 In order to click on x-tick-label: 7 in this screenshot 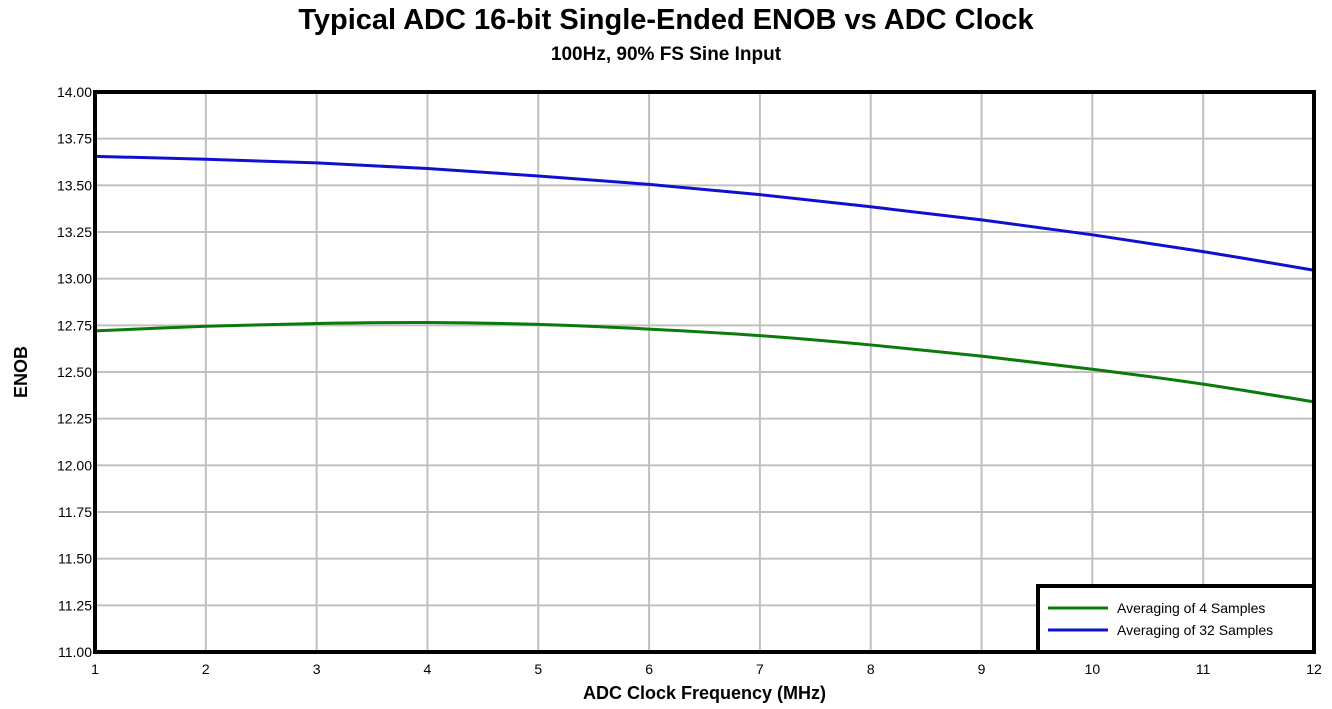, I will do `click(760, 669)`.